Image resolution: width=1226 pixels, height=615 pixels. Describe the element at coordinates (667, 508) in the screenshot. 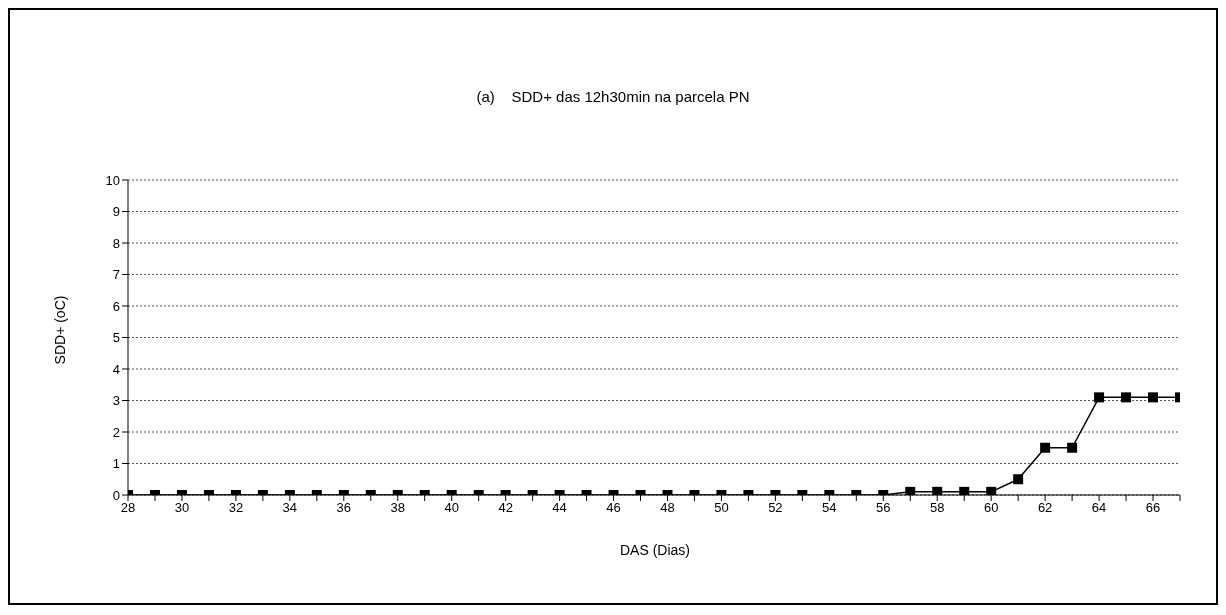

I see `x-tick-label: 48` at that location.